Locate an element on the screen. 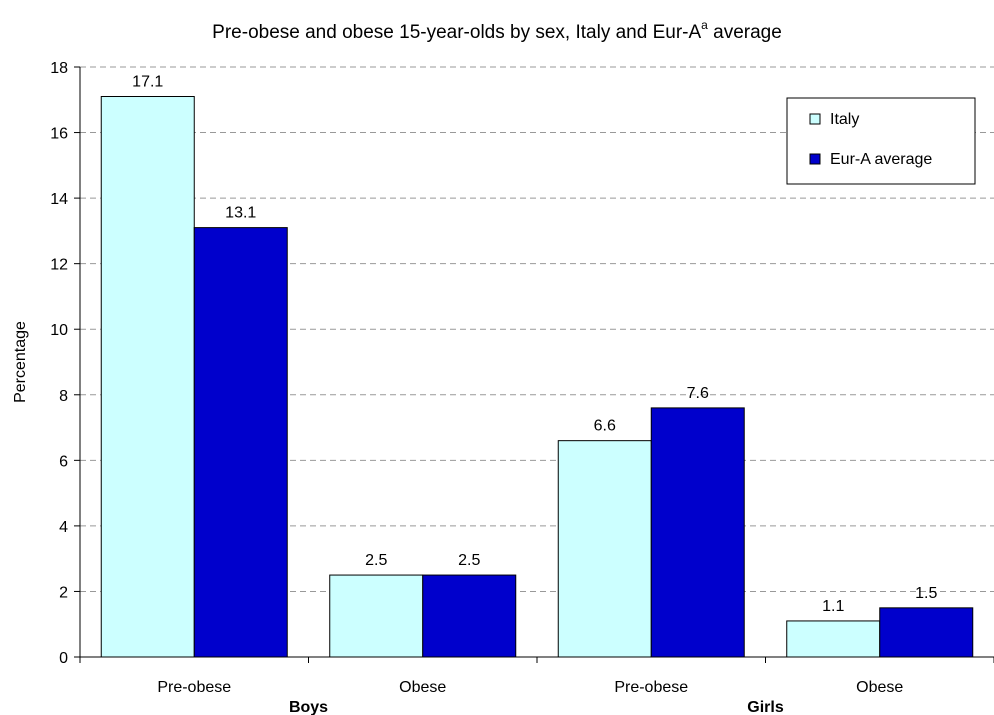 The height and width of the screenshot is (715, 994). y-tick-label: 4 is located at coordinates (63, 527).